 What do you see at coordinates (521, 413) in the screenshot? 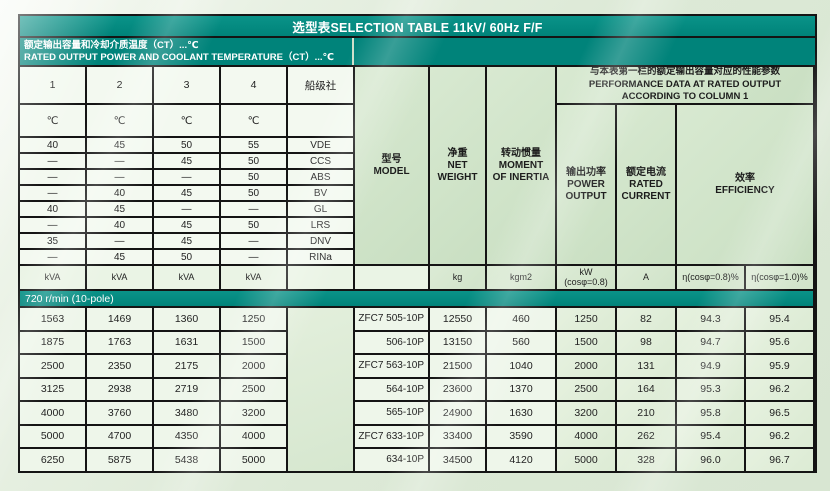
I see `inertia-cell: 1630` at bounding box center [521, 413].